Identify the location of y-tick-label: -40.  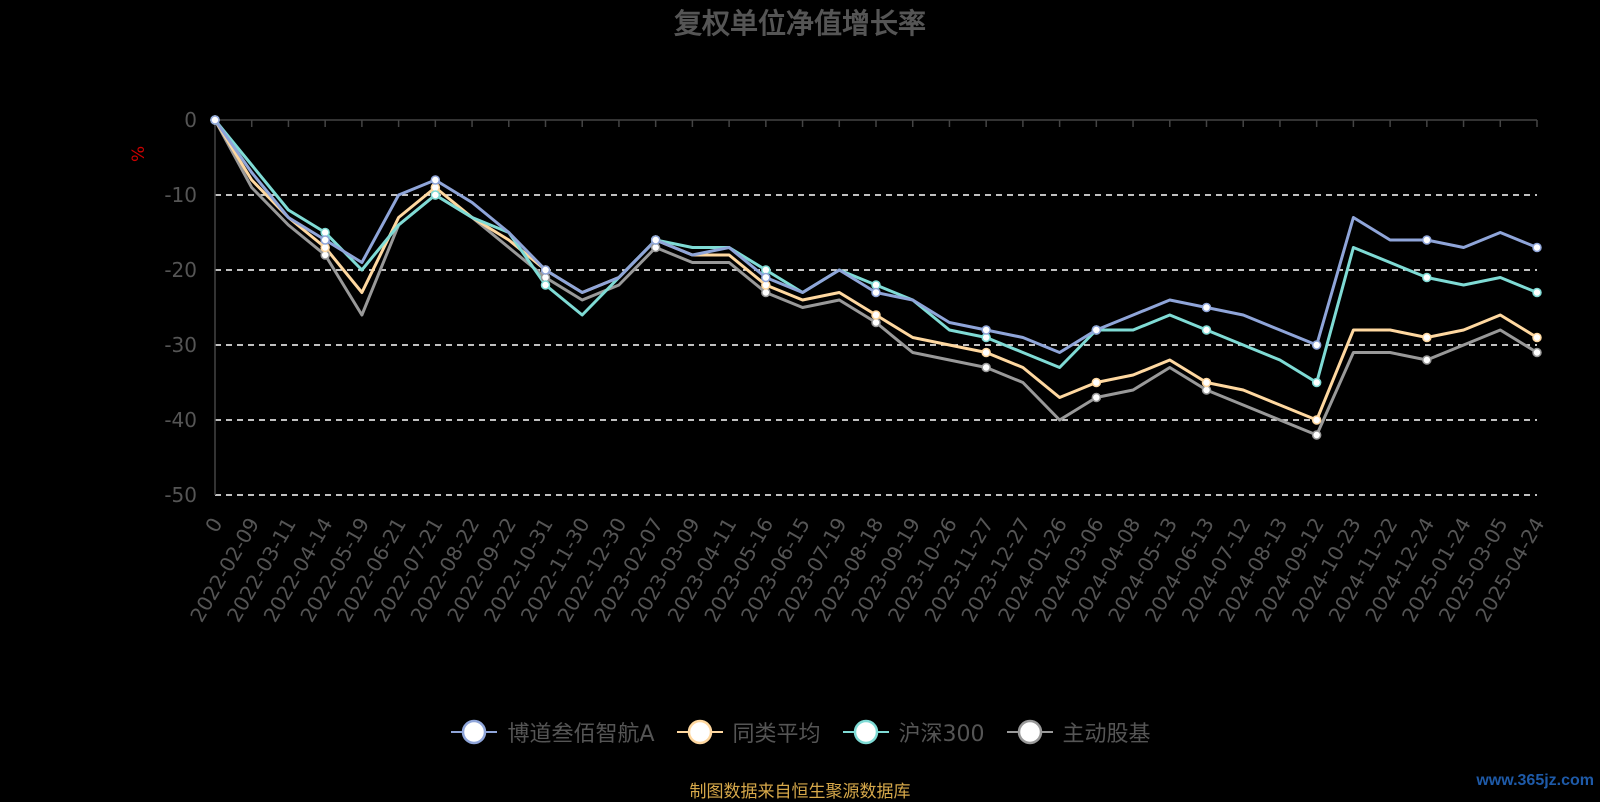
(180, 420).